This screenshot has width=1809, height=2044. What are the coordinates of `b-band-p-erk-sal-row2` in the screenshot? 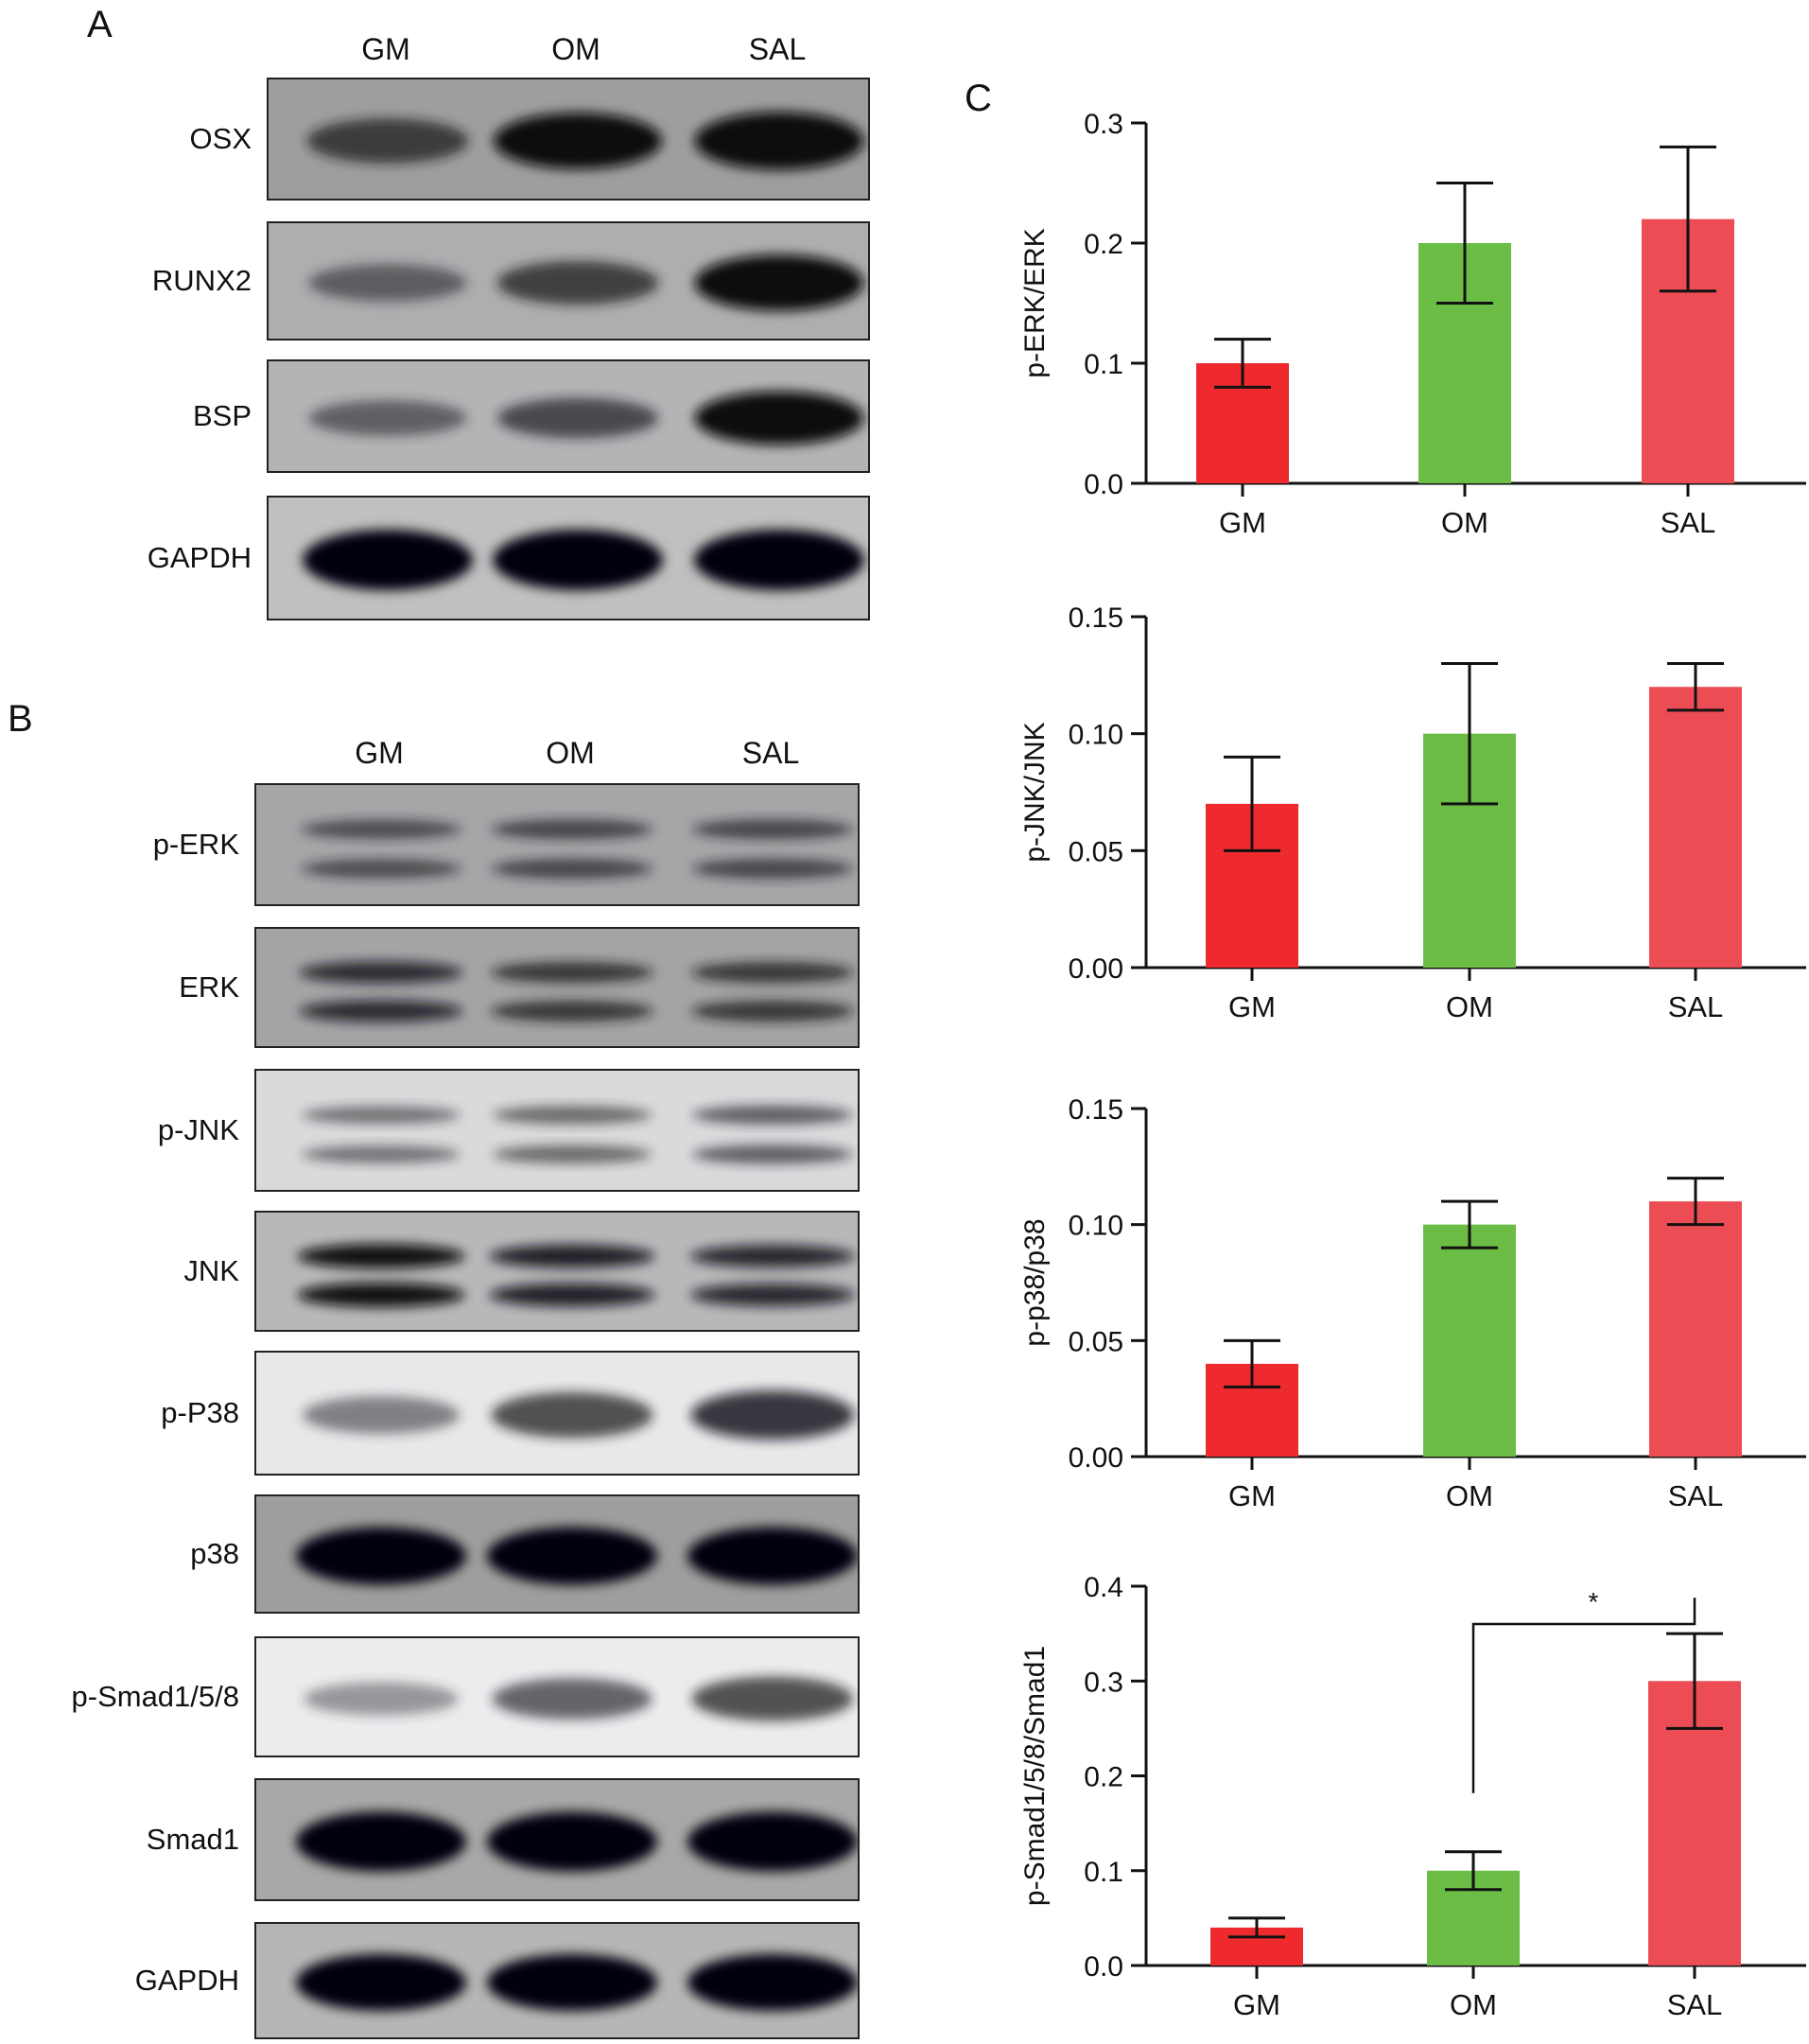 It's located at (772, 869).